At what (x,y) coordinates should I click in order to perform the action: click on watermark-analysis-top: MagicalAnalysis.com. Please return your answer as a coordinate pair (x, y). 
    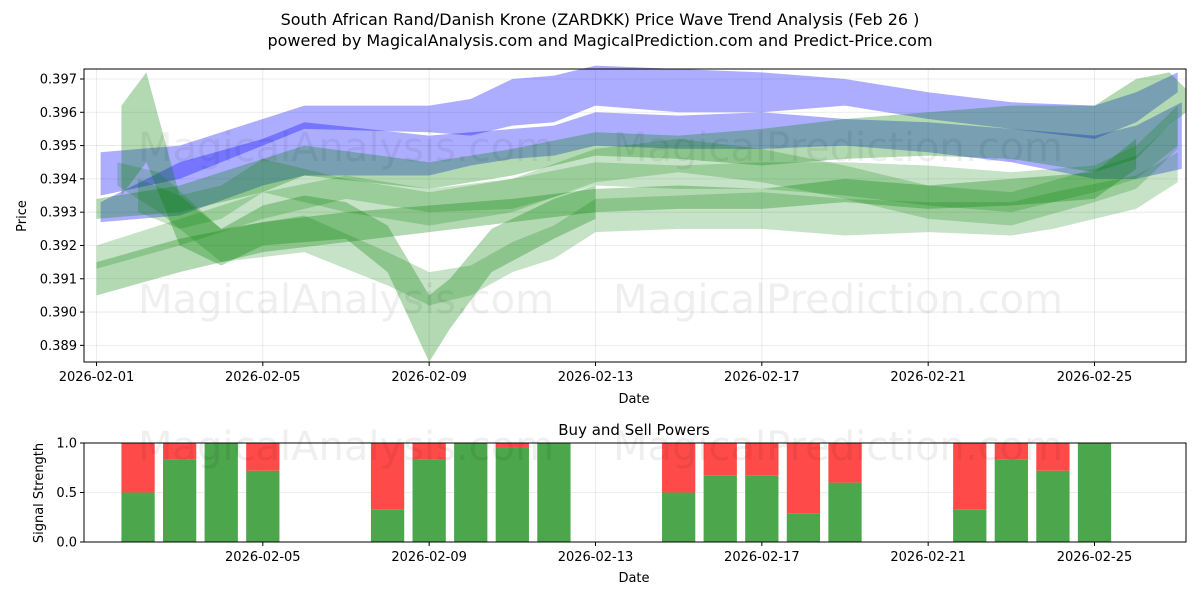
    Looking at the image, I should click on (346, 148).